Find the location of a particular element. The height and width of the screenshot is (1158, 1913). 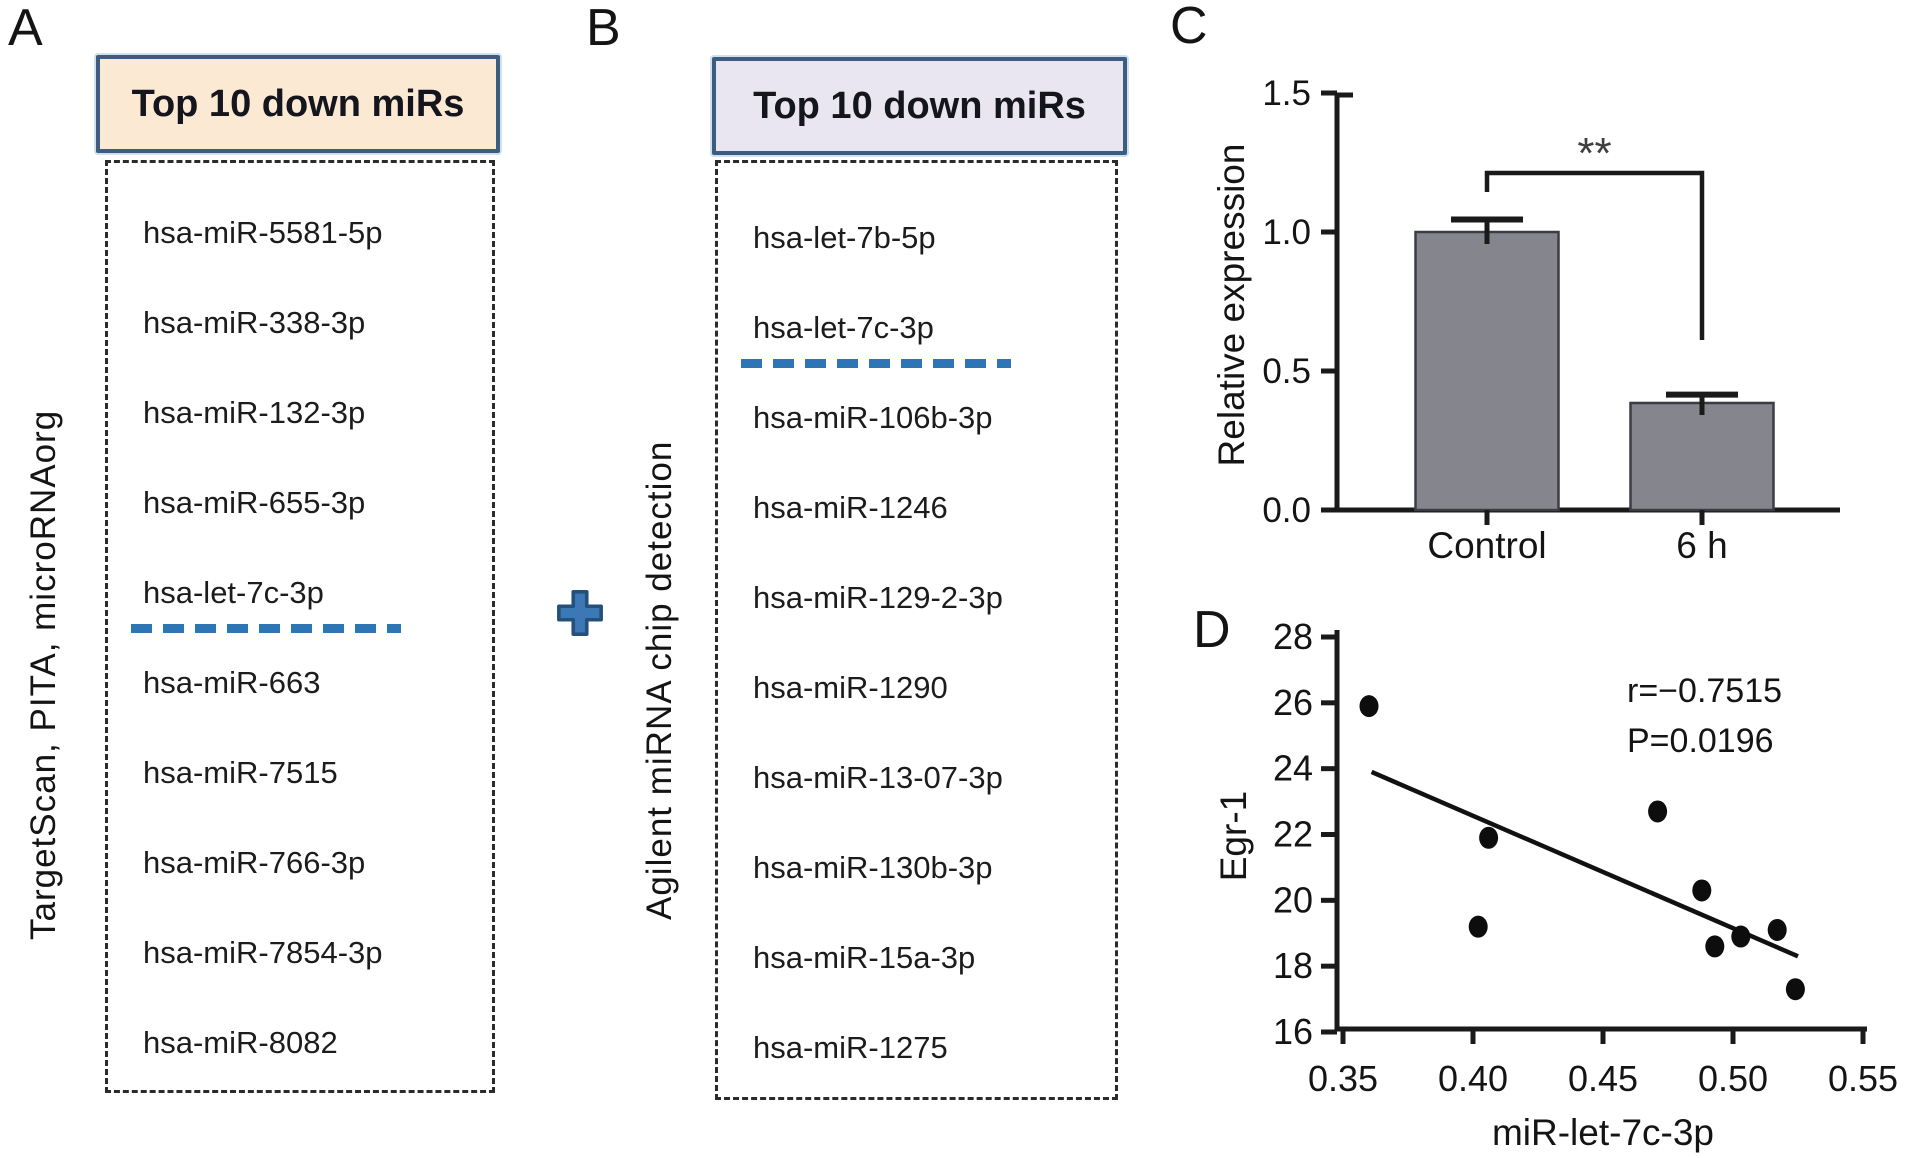

mir-list-item: hsa-miR-663 is located at coordinates (317, 683).